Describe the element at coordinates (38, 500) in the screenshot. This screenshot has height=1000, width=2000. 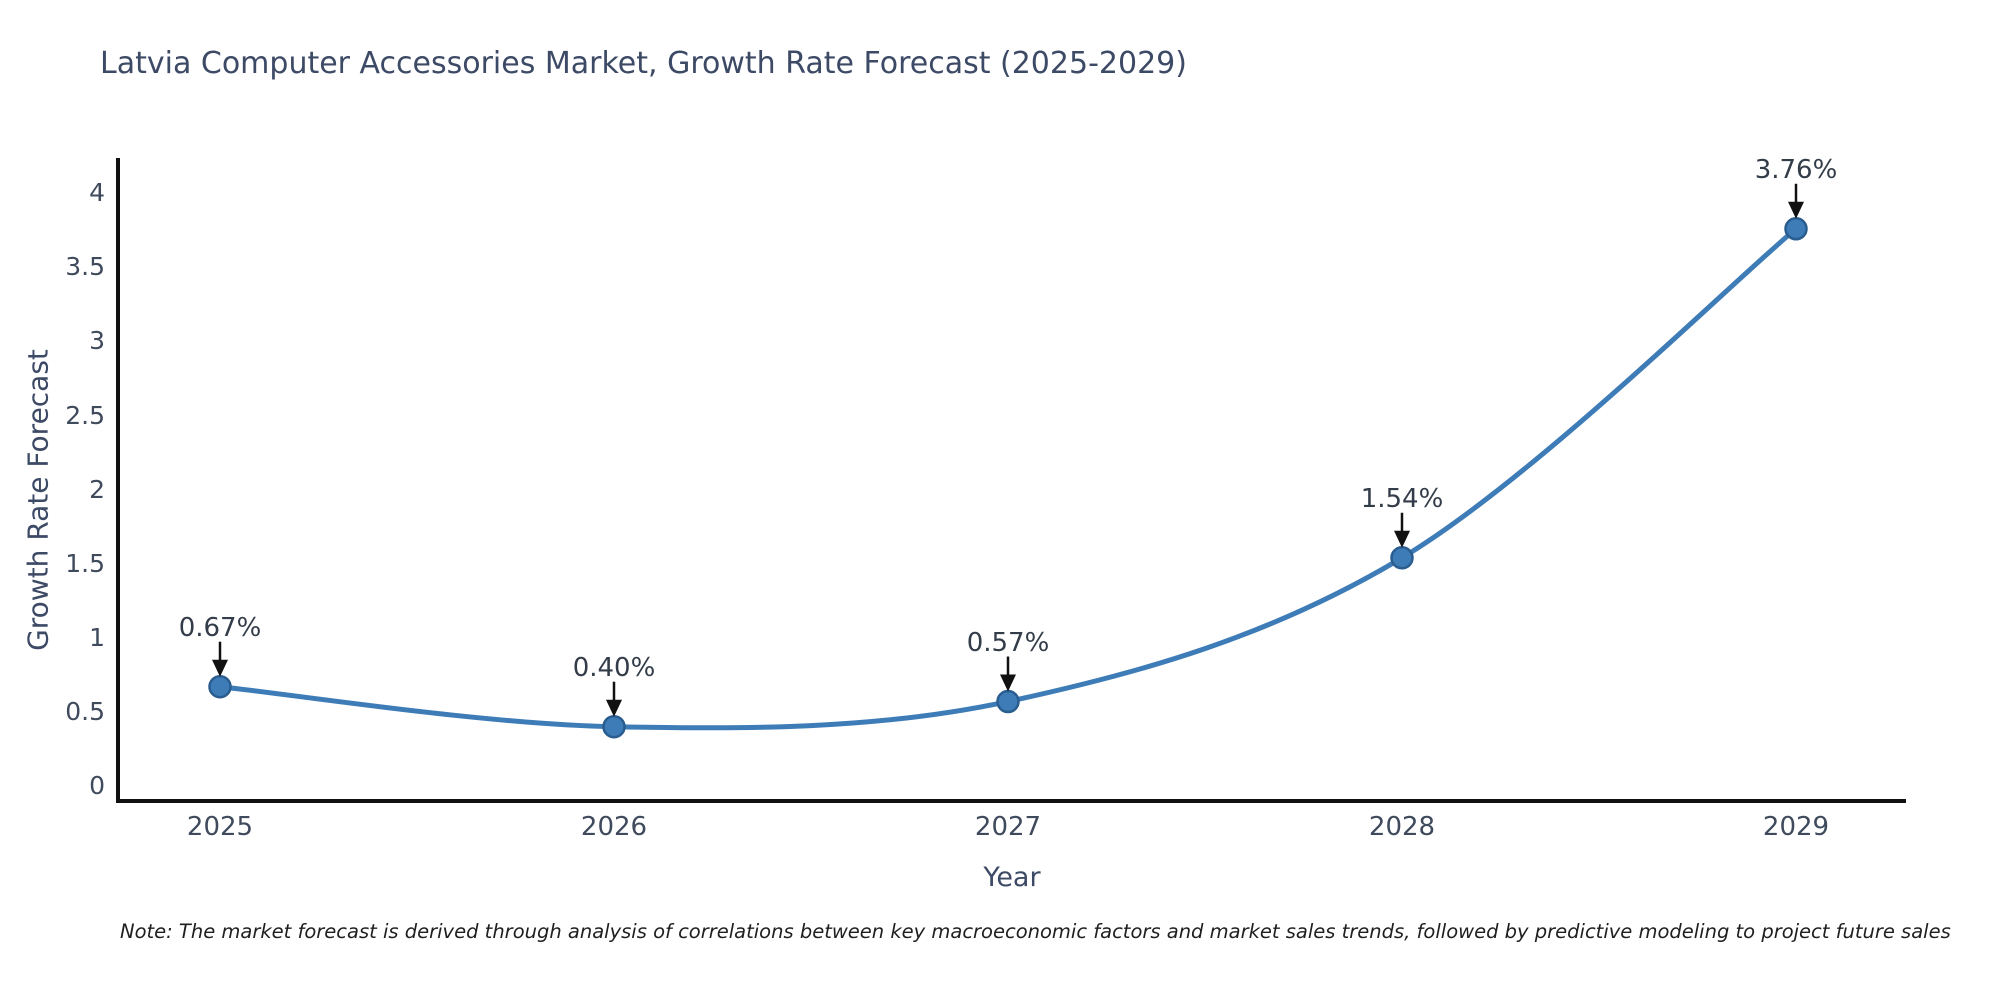
I see `y-axis-title: Growth Rate Forecast` at that location.